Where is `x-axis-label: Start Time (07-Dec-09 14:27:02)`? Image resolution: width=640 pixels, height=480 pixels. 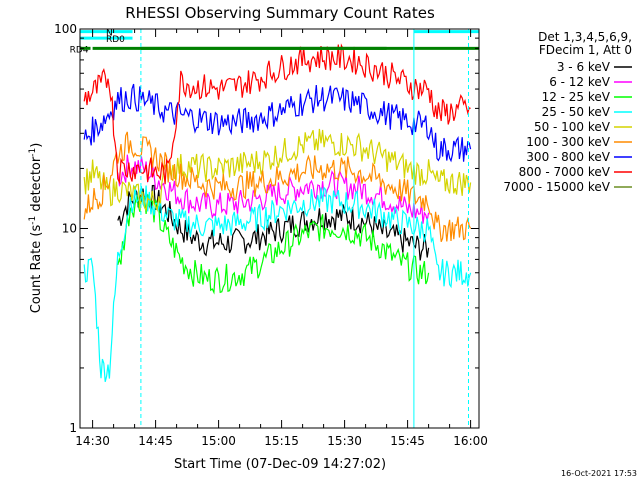 x-axis-label: Start Time (07-Dec-09 14:27:02) is located at coordinates (280, 464).